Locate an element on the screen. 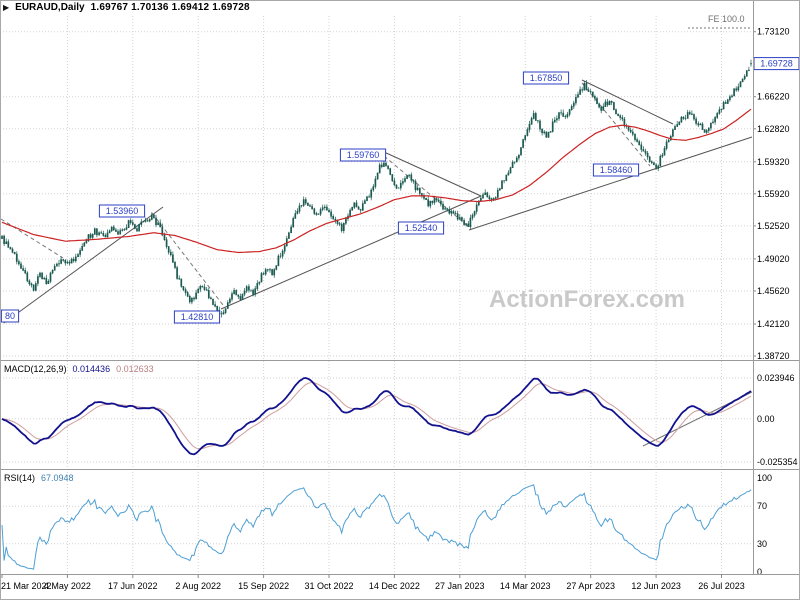  rsi-axis-label: 30 is located at coordinates (762, 544).